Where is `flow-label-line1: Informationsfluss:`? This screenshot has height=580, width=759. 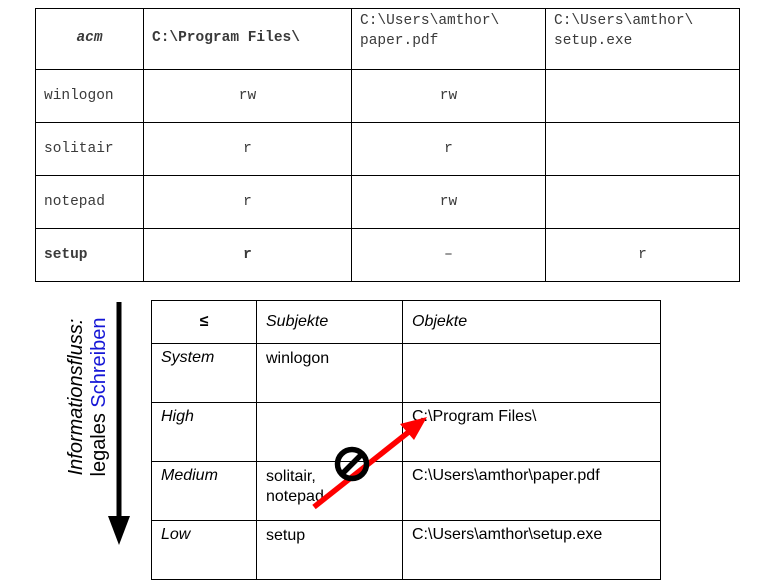 flow-label-line1: Informationsfluss: is located at coordinates (76, 397).